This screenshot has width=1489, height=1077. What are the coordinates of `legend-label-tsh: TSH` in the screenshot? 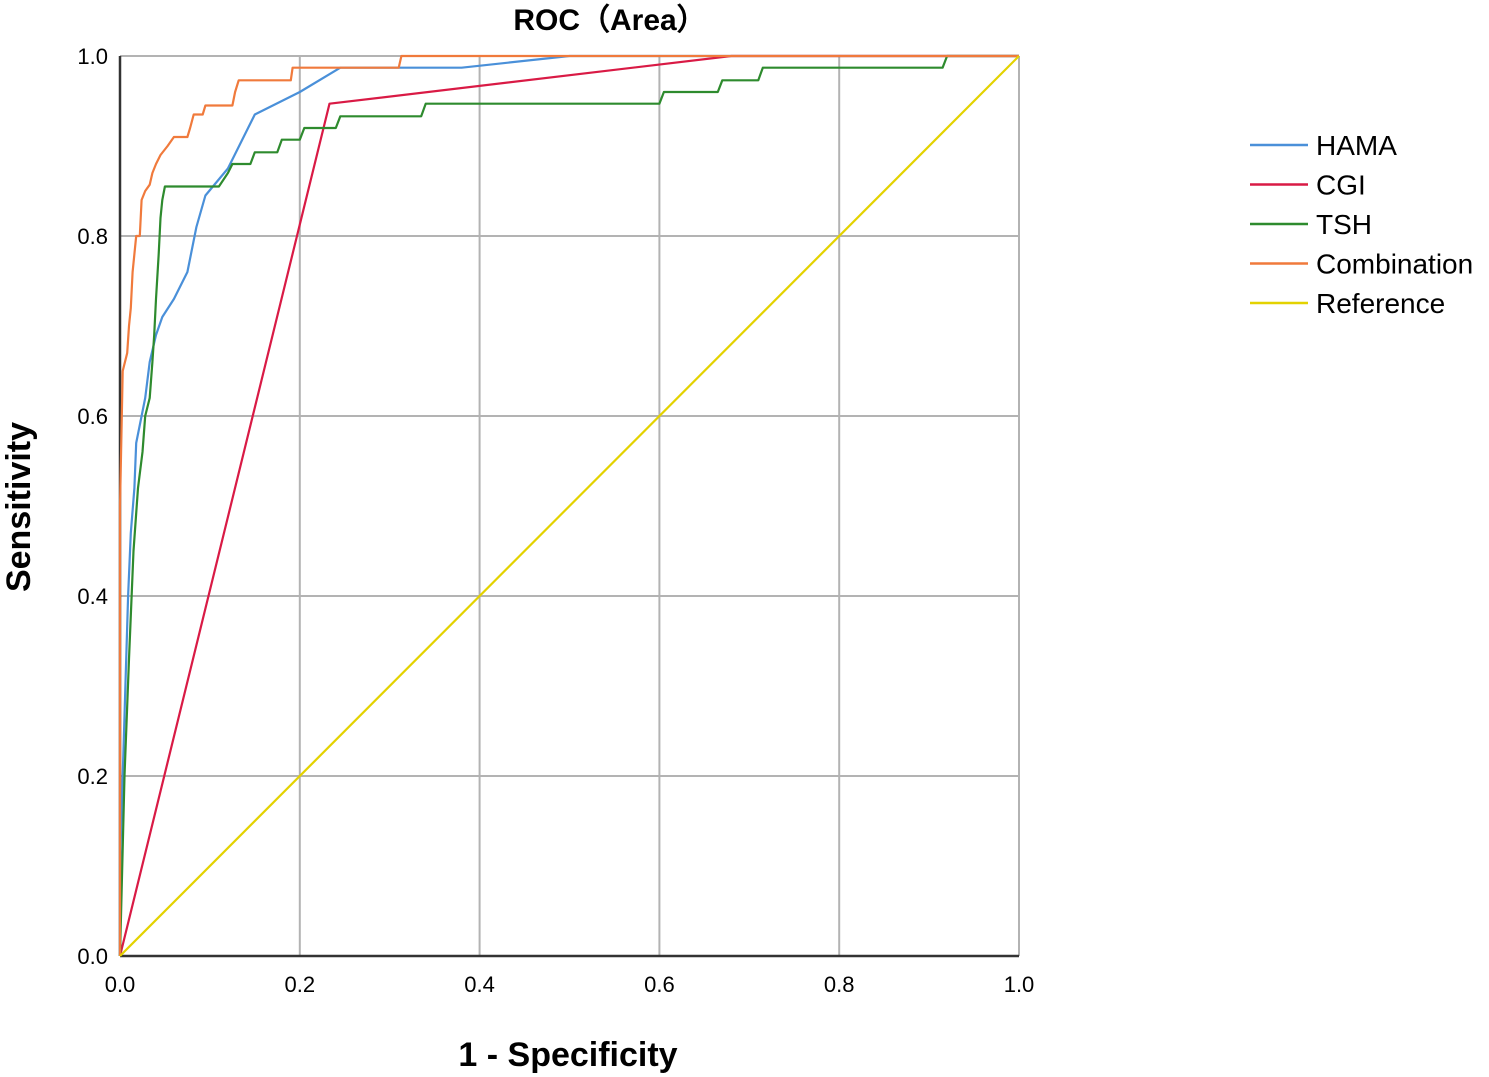 It's located at (1344, 224).